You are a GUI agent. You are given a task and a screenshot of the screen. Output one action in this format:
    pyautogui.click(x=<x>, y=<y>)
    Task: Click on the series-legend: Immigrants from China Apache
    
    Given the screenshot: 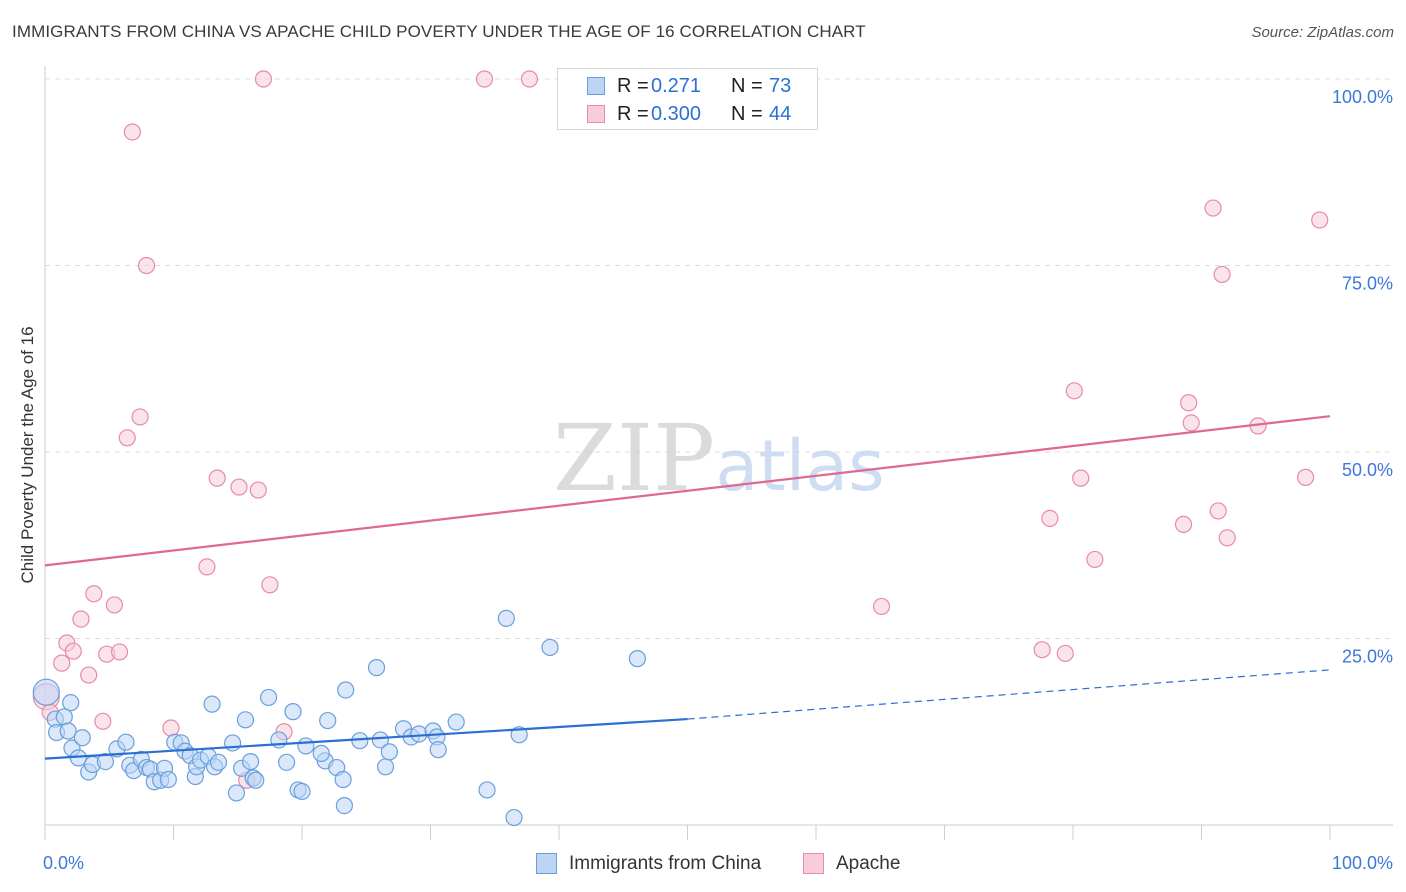 What is the action you would take?
    pyautogui.click(x=703, y=864)
    